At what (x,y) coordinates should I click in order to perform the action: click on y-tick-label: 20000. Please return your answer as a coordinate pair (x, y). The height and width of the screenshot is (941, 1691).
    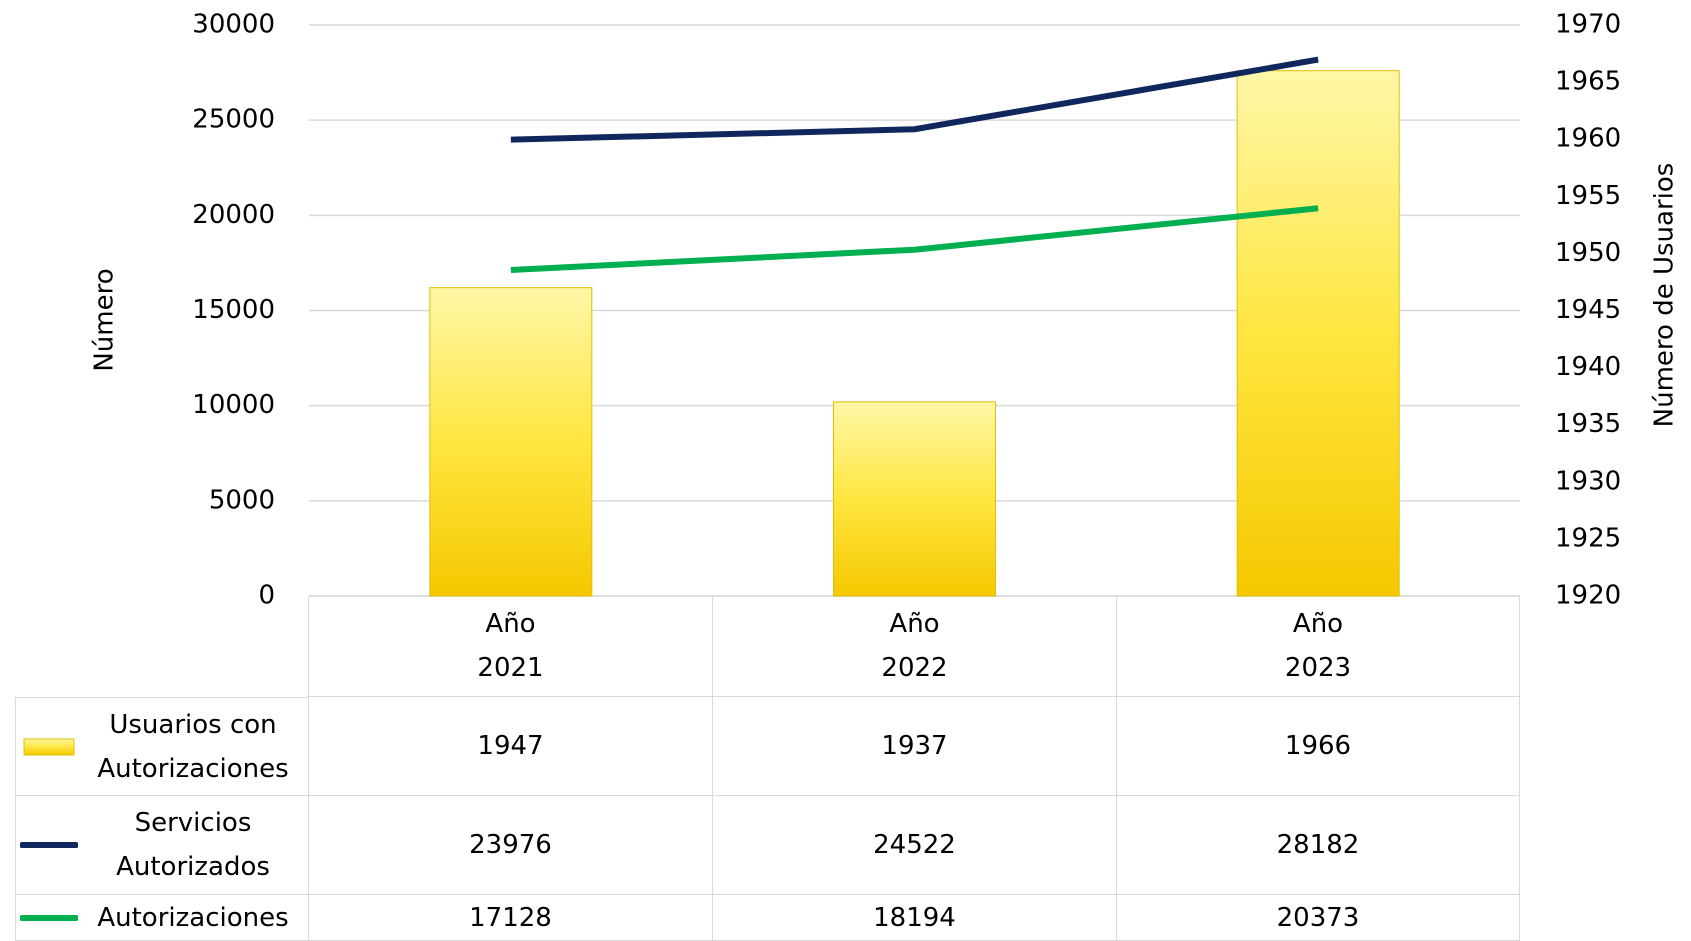
    Looking at the image, I should click on (233, 215).